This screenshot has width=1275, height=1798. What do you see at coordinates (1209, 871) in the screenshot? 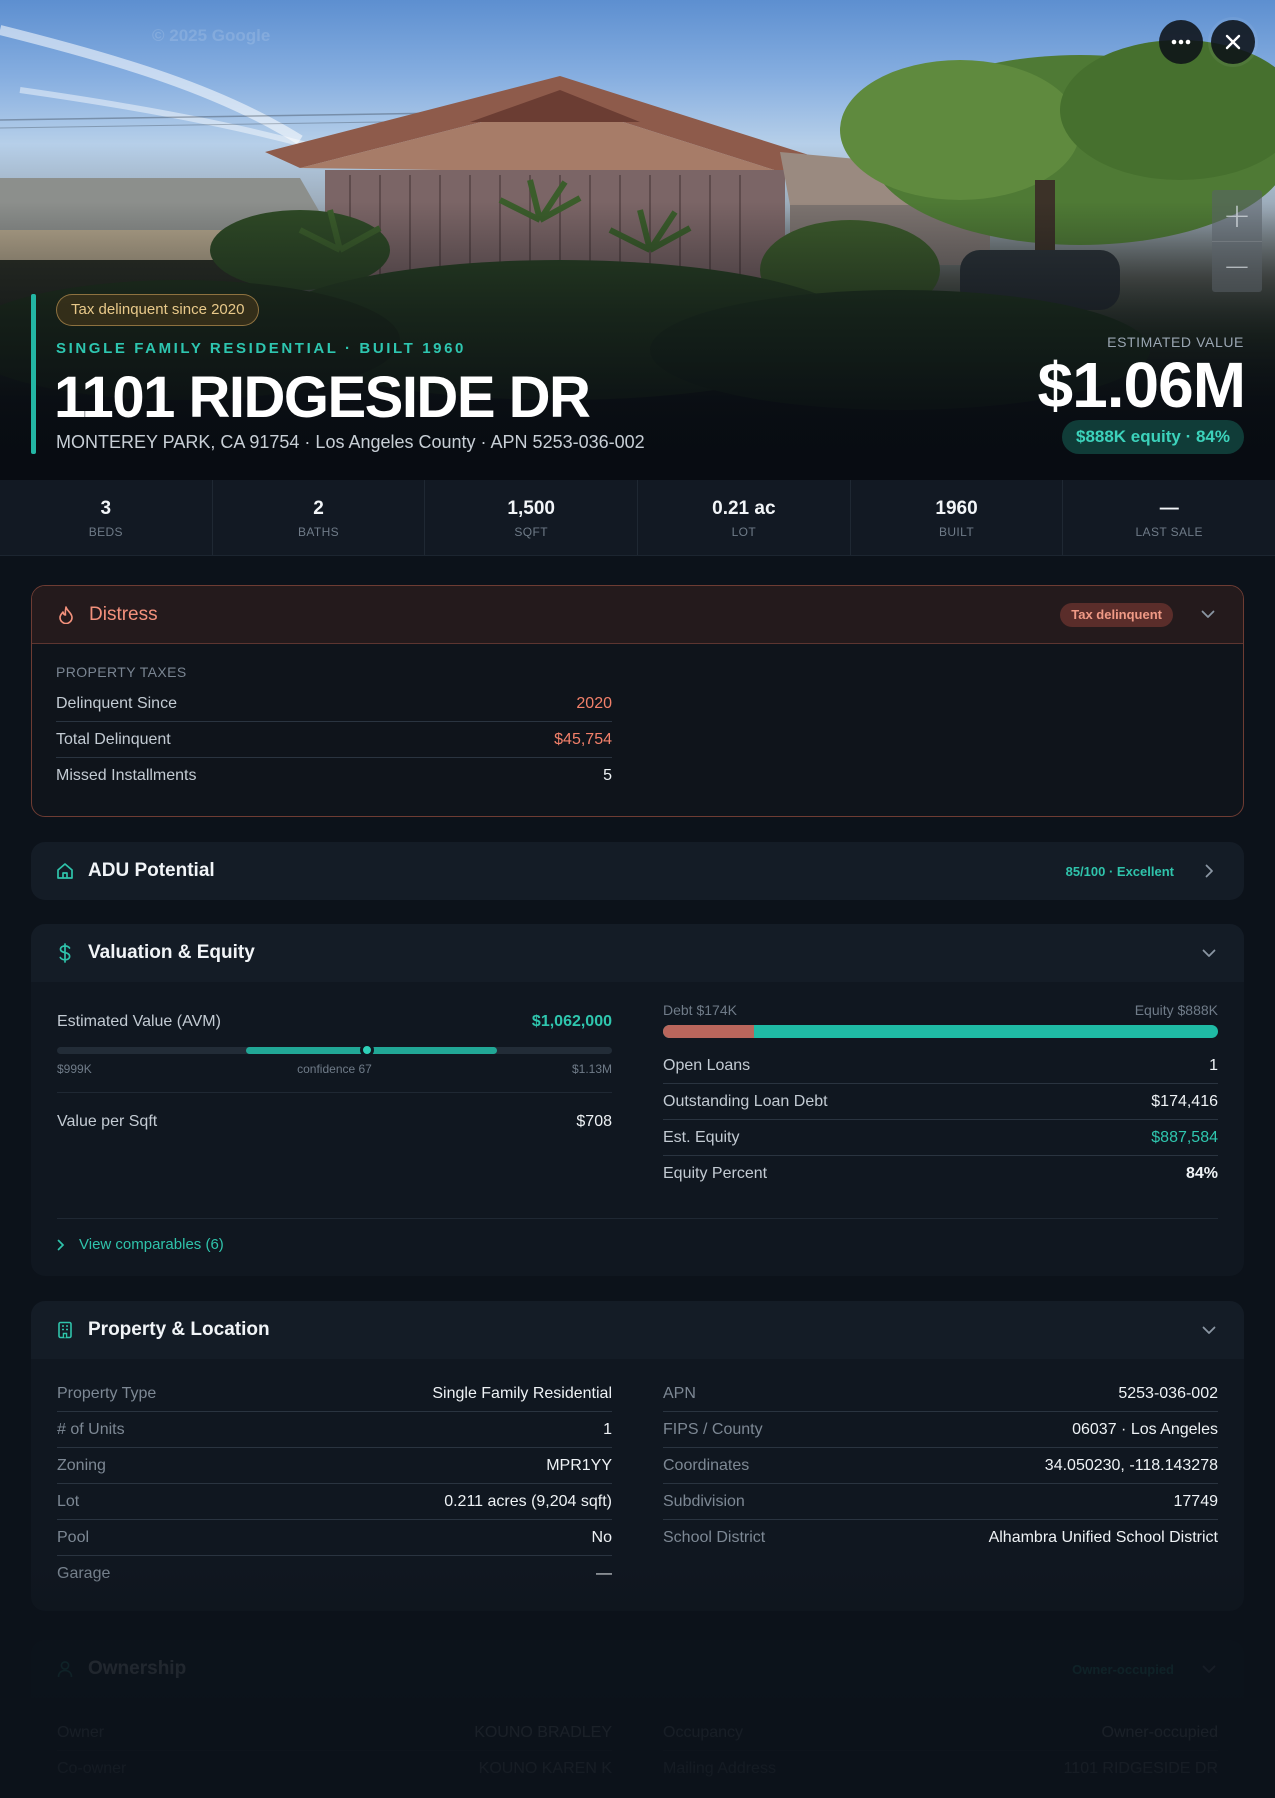
I see `chevron-right-icon` at bounding box center [1209, 871].